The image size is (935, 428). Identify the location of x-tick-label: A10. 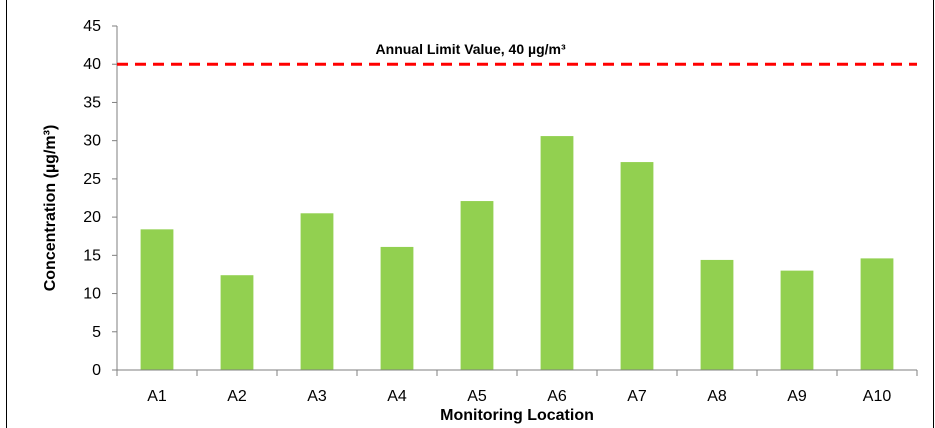
(877, 396).